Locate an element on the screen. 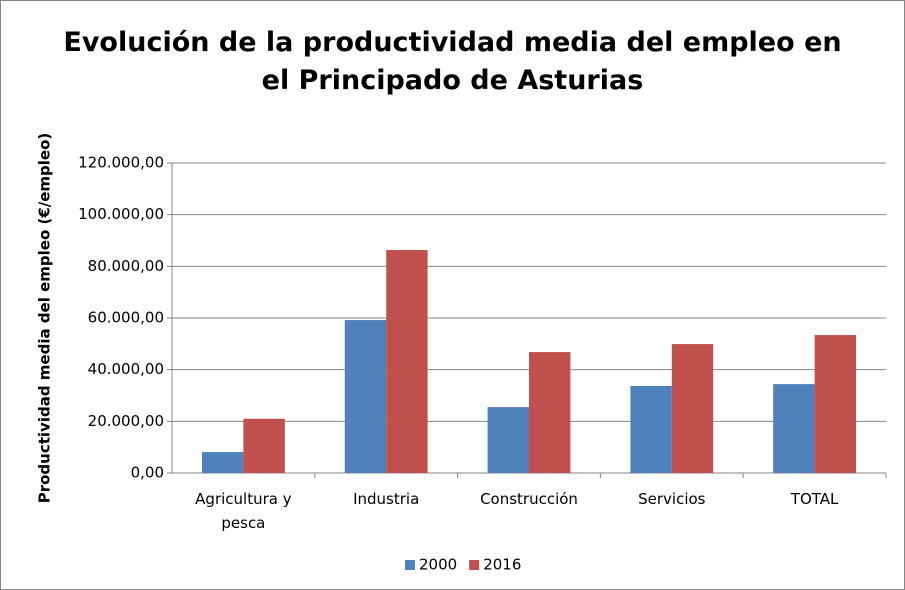 The width and height of the screenshot is (905, 590). x-tick-label: Industria is located at coordinates (386, 499).